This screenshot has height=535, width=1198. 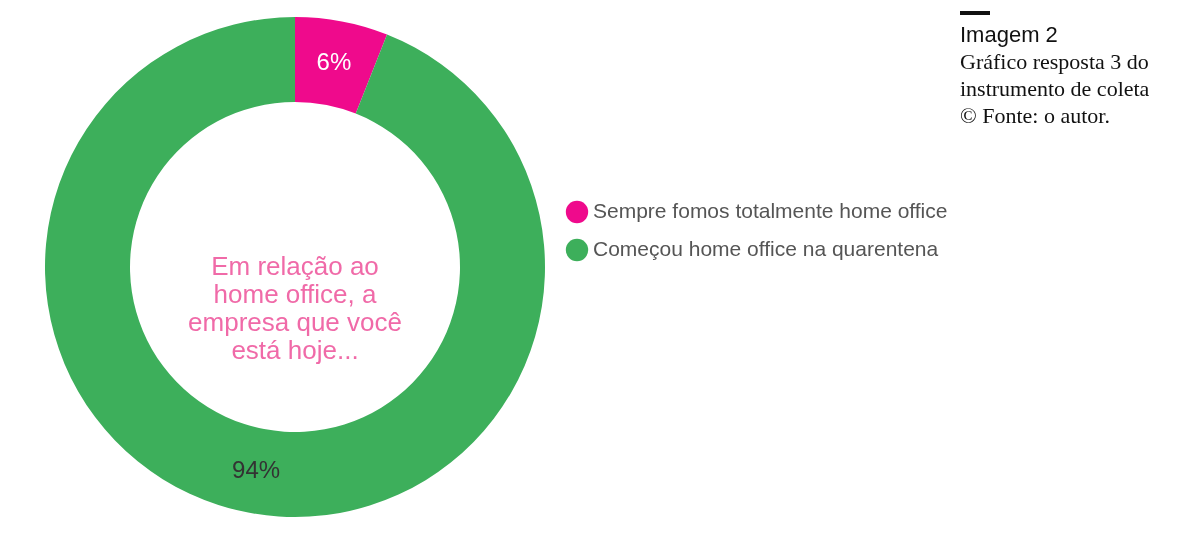 I want to click on text: Imagem 2, so click(x=1009, y=34).